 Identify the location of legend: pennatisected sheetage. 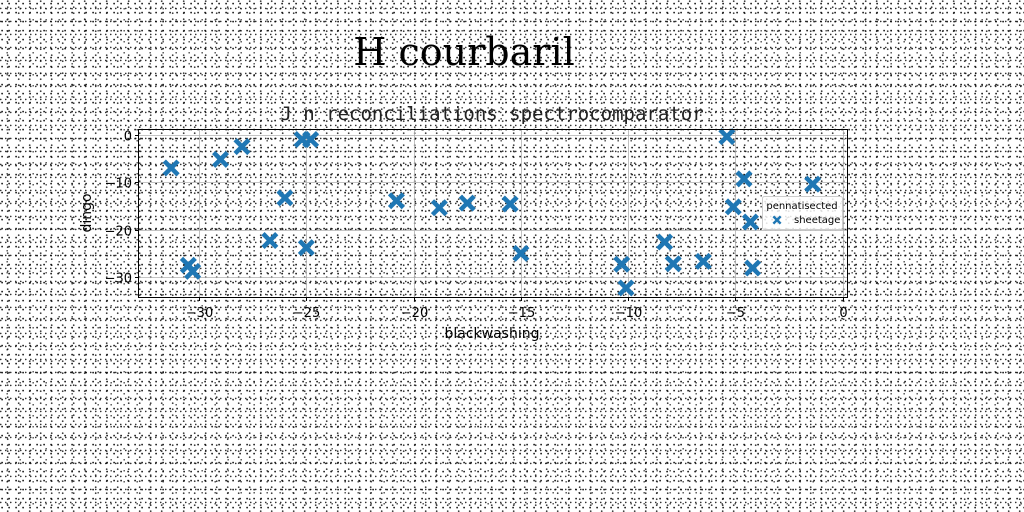
(802, 213).